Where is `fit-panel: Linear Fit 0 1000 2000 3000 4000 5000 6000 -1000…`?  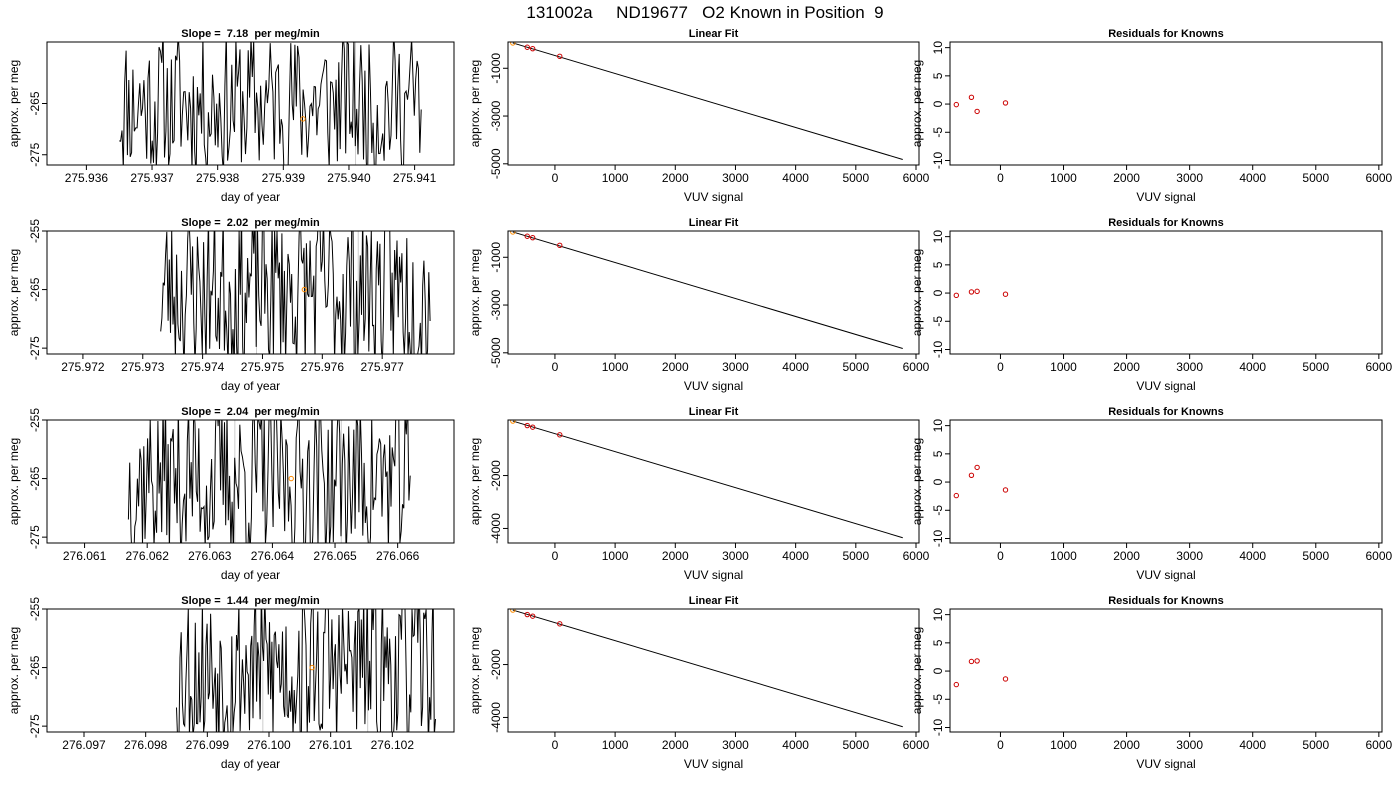
fit-panel: Linear Fit 0 1000 2000 3000 4000 5000 6000 -1000… is located at coordinates (699, 305).